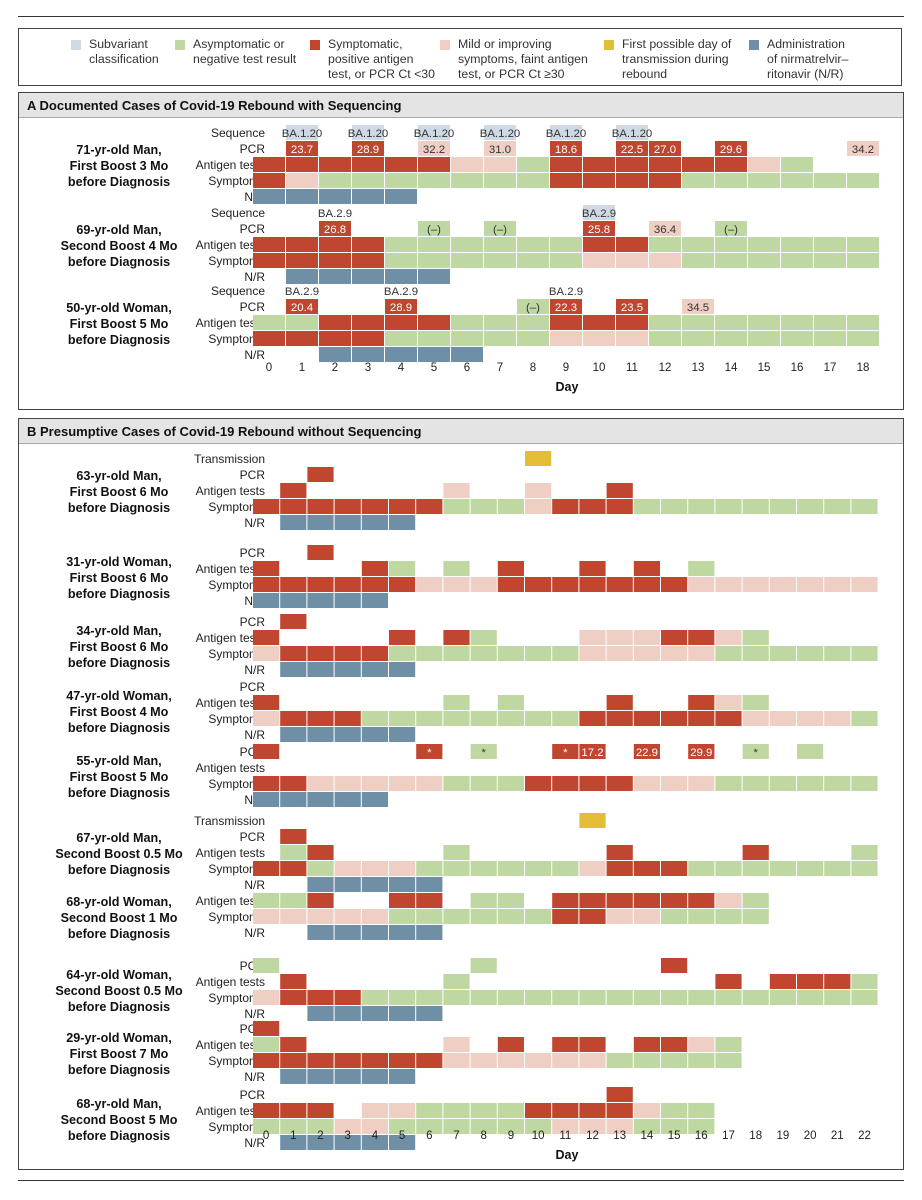  I want to click on cell-text: 36.4, so click(665, 230).